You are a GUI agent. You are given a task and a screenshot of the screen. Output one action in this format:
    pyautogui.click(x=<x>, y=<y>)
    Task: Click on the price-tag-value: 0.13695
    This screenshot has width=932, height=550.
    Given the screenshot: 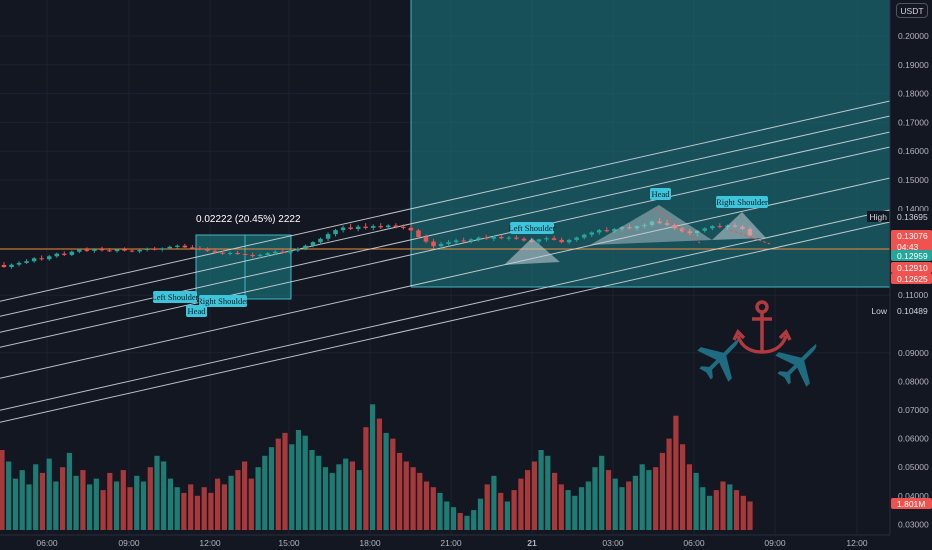 What is the action you would take?
    pyautogui.click(x=912, y=217)
    